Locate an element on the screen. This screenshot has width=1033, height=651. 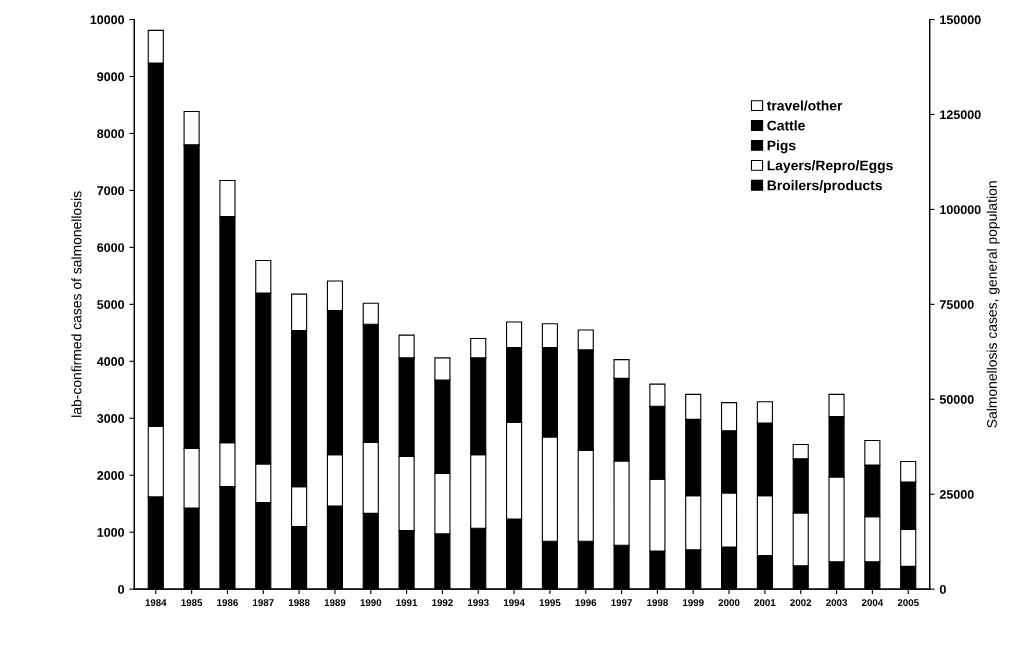
y-tick-label: 8000 is located at coordinates (111, 134).